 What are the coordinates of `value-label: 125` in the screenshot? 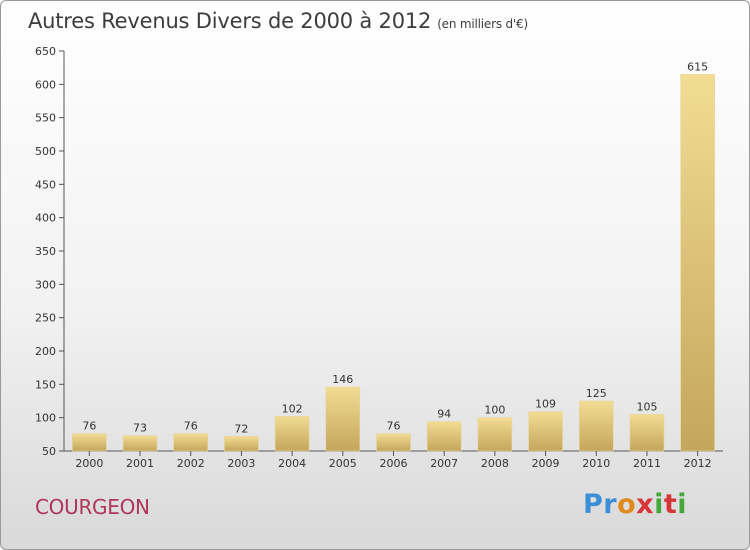 It's located at (596, 393).